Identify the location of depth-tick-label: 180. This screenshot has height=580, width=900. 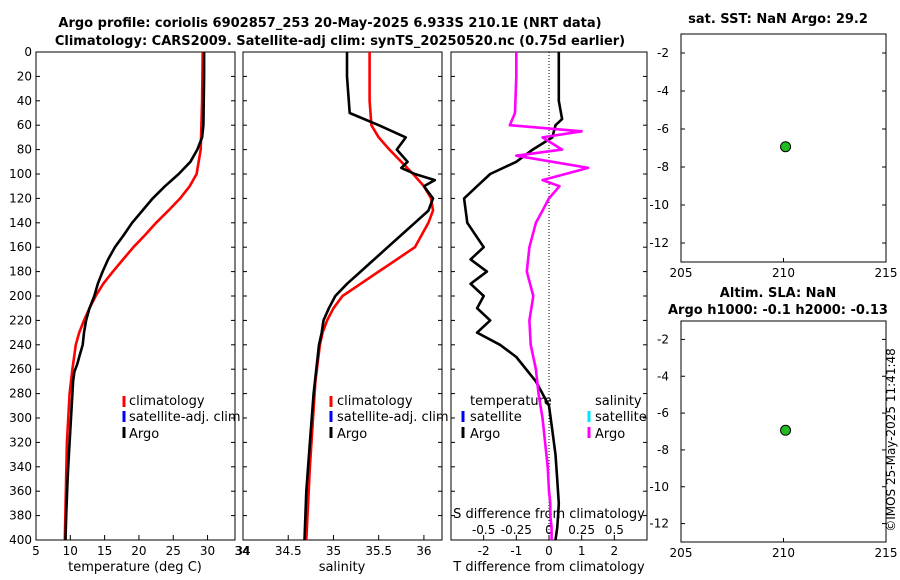
(20, 272).